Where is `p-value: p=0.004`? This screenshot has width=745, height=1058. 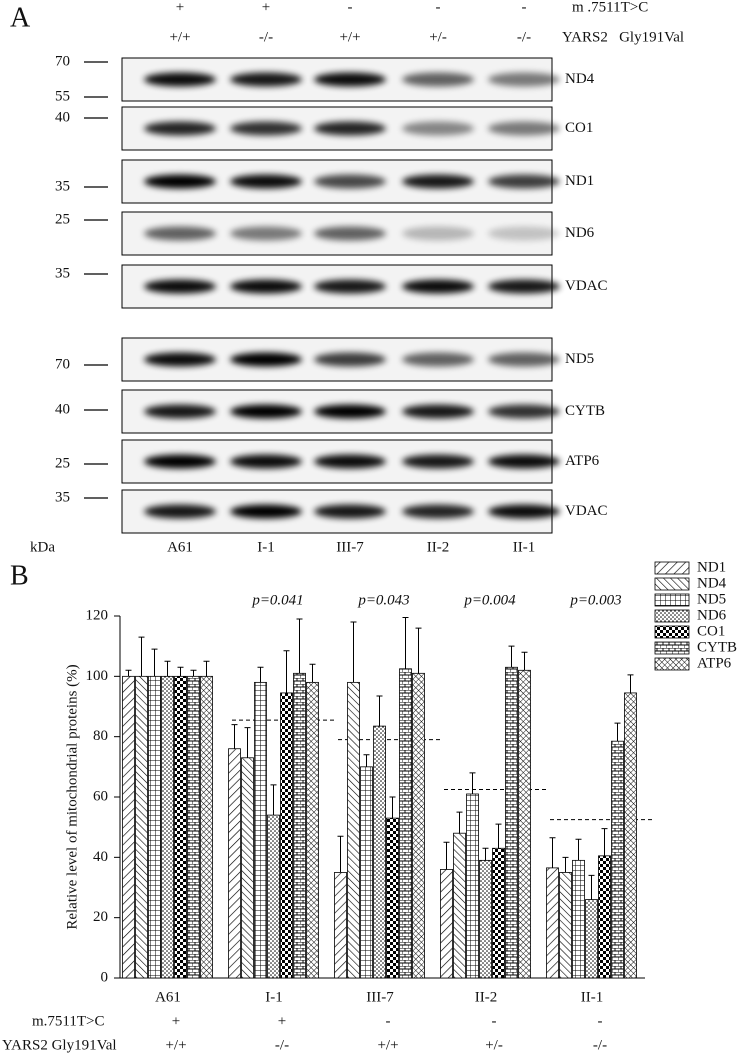 p-value: p=0.004 is located at coordinates (489, 600).